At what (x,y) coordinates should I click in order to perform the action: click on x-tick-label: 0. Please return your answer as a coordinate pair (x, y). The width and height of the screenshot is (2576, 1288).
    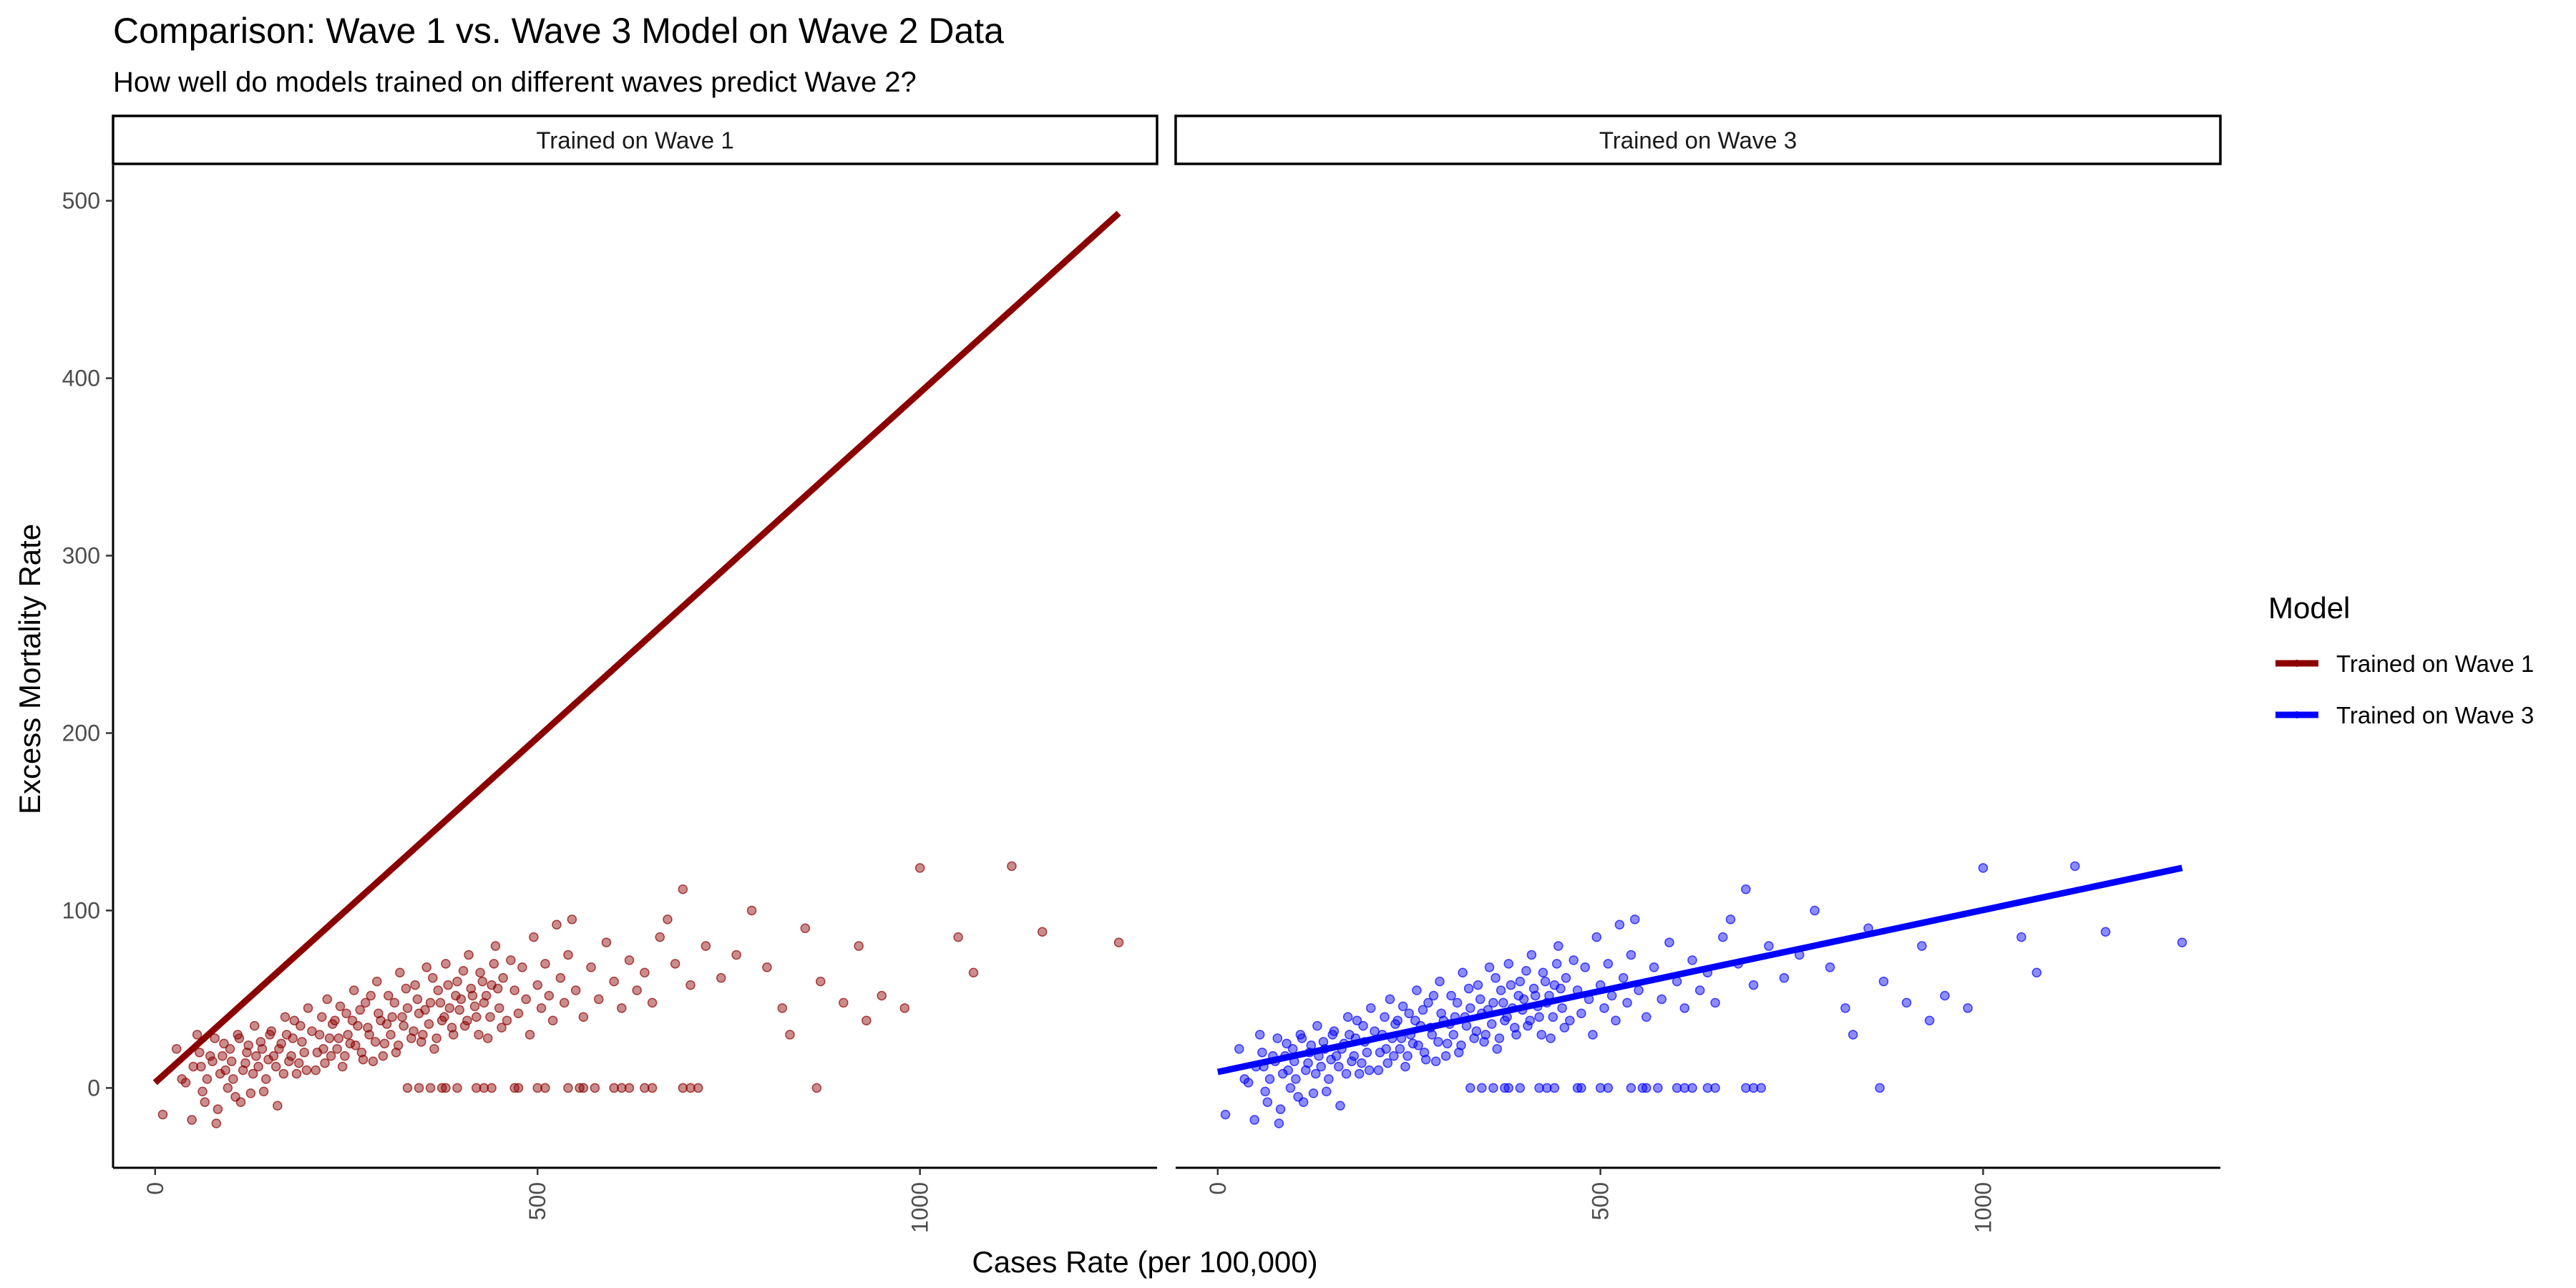
    Looking at the image, I should click on (1218, 1188).